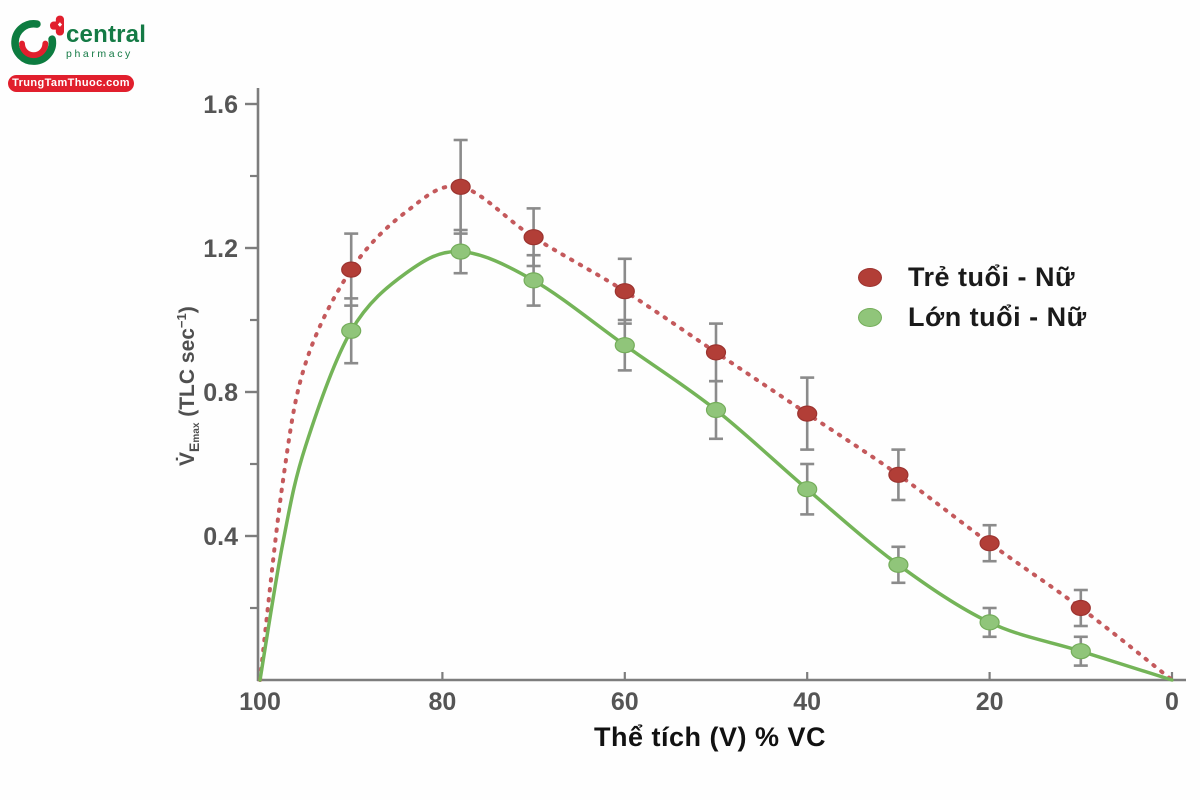 This screenshot has height=800, width=1200. I want to click on legend-label-older-women: Lớn tuổi - Nữ, so click(997, 317).